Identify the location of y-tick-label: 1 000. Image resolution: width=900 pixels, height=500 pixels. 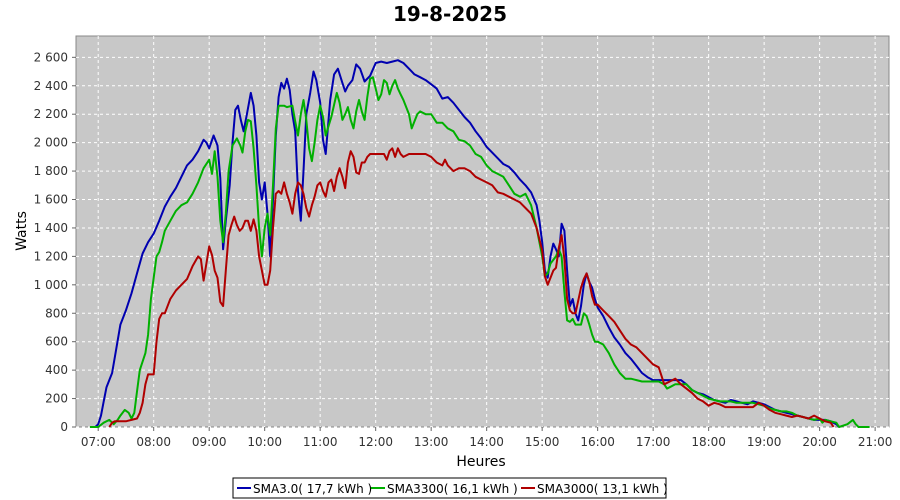
(51, 285).